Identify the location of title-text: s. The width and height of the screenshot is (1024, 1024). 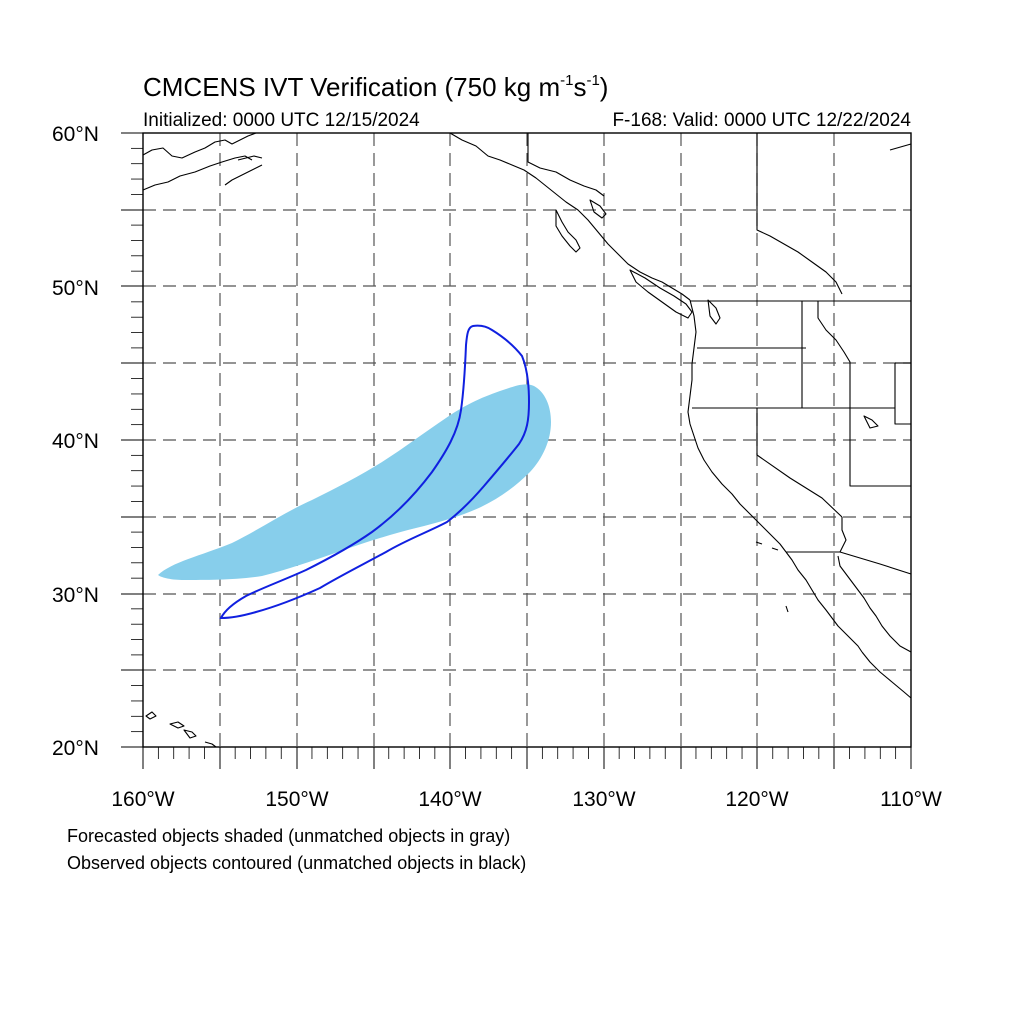
(580, 87).